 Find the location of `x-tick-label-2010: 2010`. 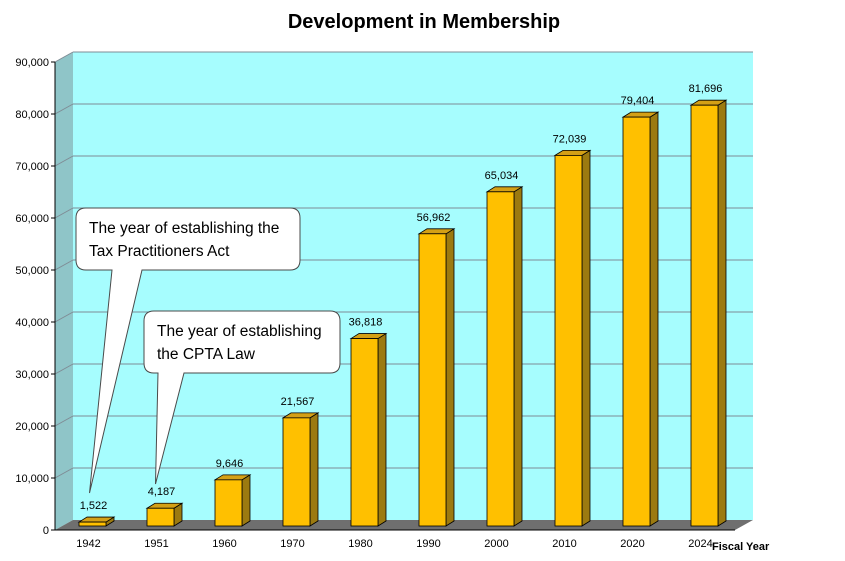

x-tick-label-2010: 2010 is located at coordinates (564, 544).